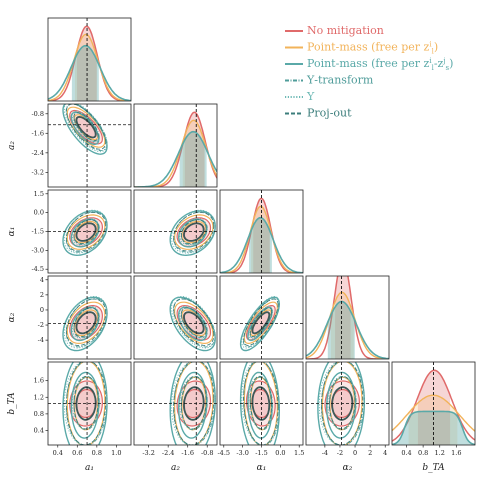  Describe the element at coordinates (433, 468) in the screenshot. I see `xaxis-label: b_TA` at that location.